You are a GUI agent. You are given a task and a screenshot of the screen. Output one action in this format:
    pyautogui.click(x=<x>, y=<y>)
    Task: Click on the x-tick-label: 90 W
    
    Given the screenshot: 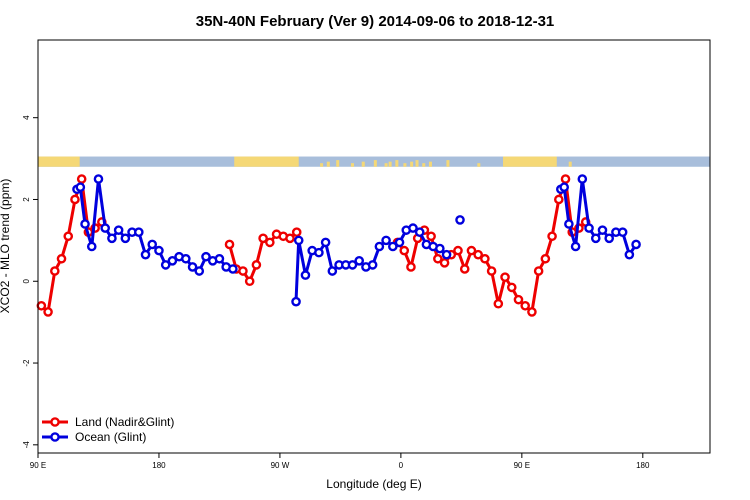 What is the action you would take?
    pyautogui.click(x=280, y=465)
    